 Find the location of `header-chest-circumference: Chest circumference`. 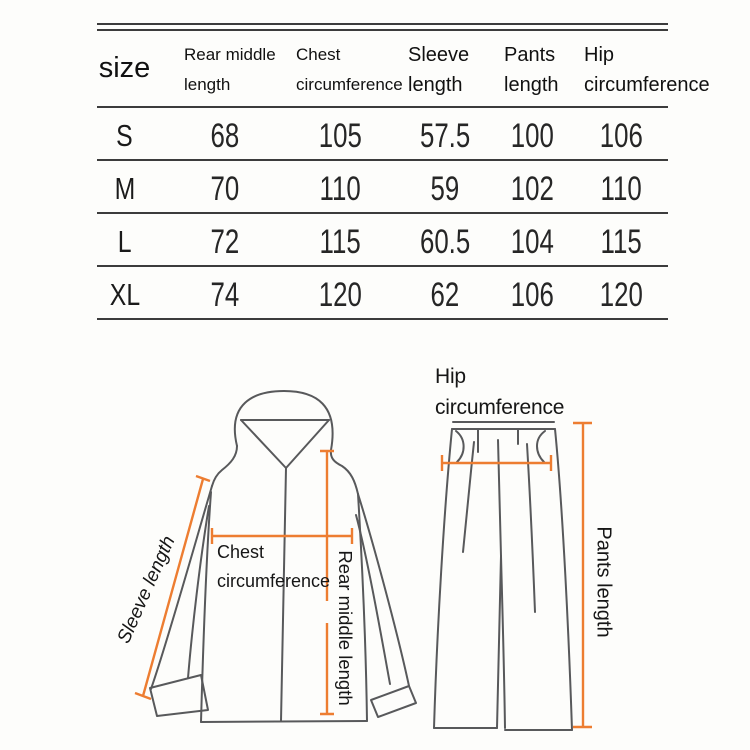

header-chest-circumference: Chest circumference is located at coordinates (349, 69).